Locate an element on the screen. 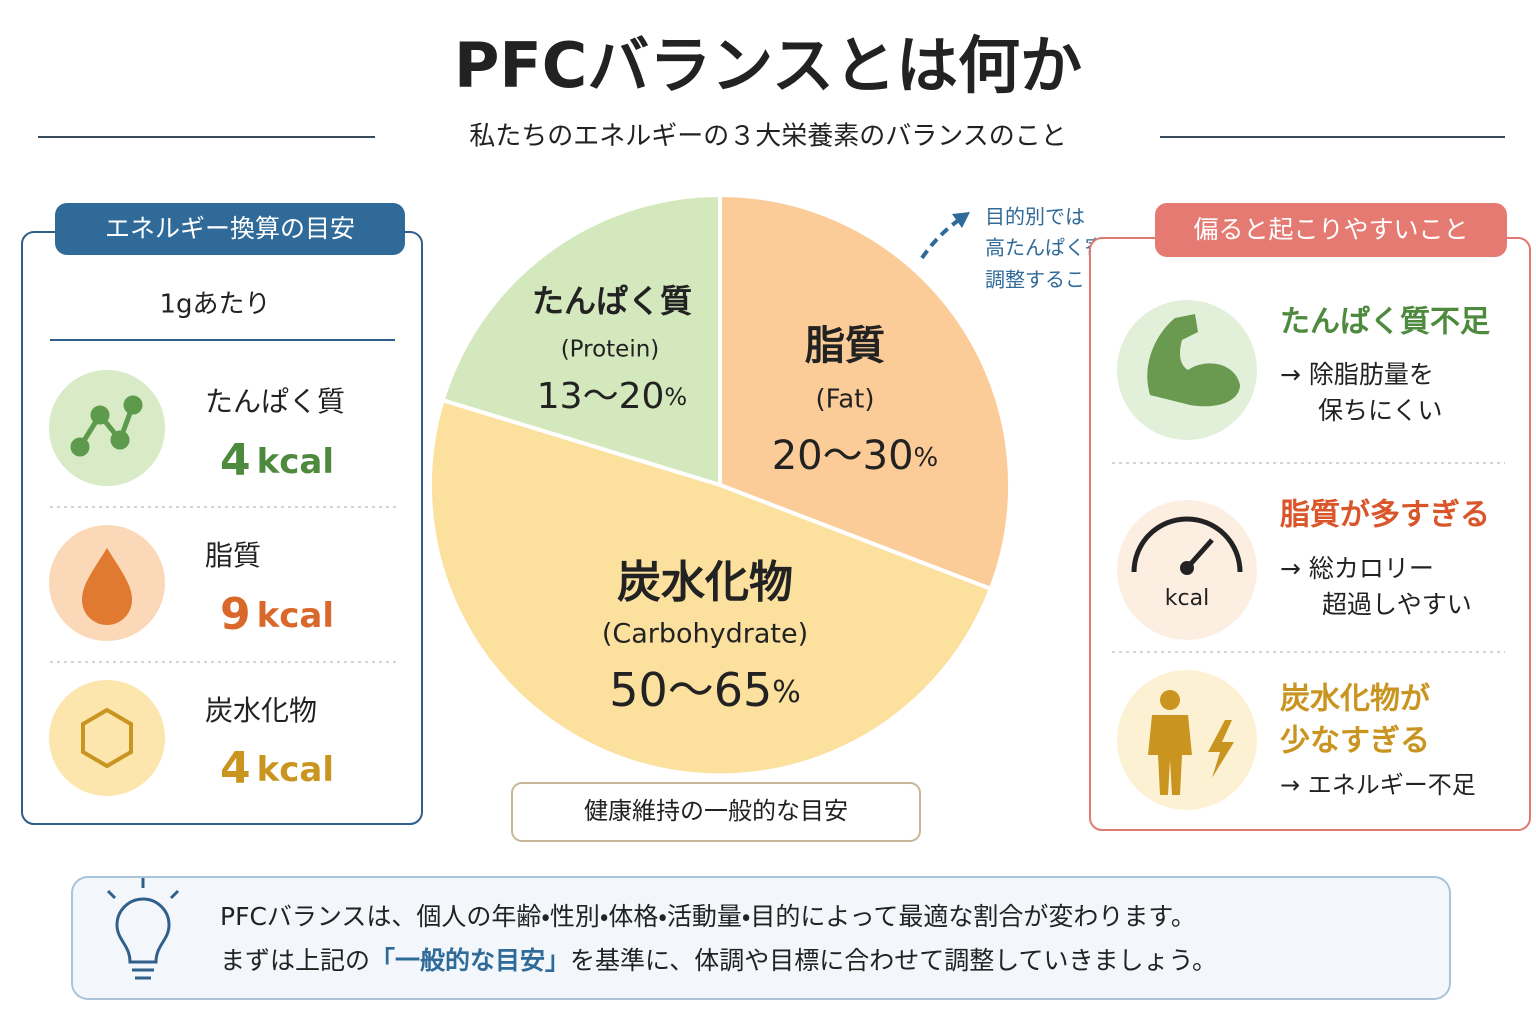  slice-english: (Carbohydrate) is located at coordinates (705, 634).